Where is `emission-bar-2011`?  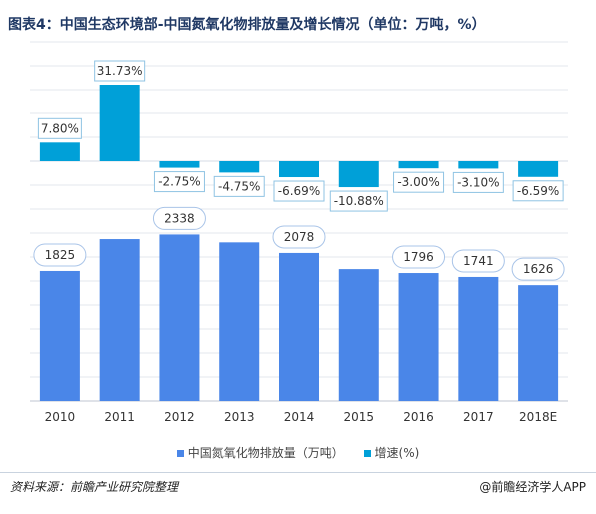
emission-bar-2011 is located at coordinates (119, 320).